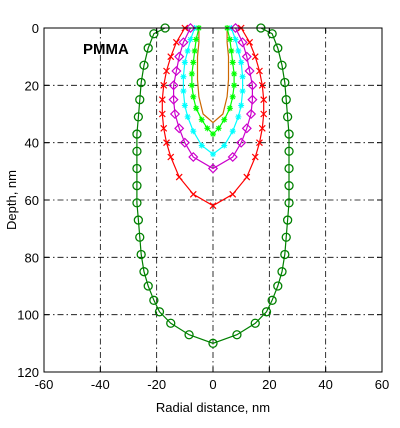  What do you see at coordinates (32, 257) in the screenshot?
I see `y-tick-label: 80` at bounding box center [32, 257].